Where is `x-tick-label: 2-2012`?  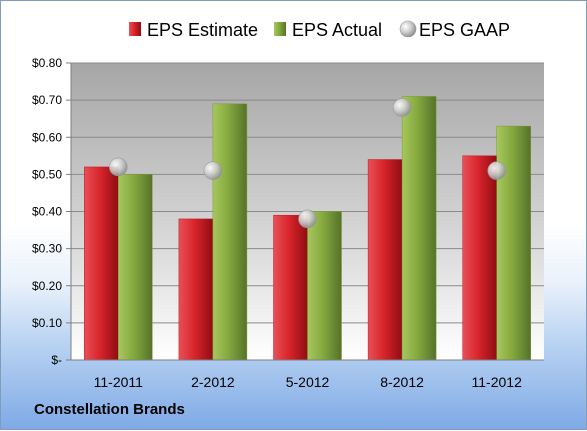
x-tick-label: 2-2012 is located at coordinates (213, 382).